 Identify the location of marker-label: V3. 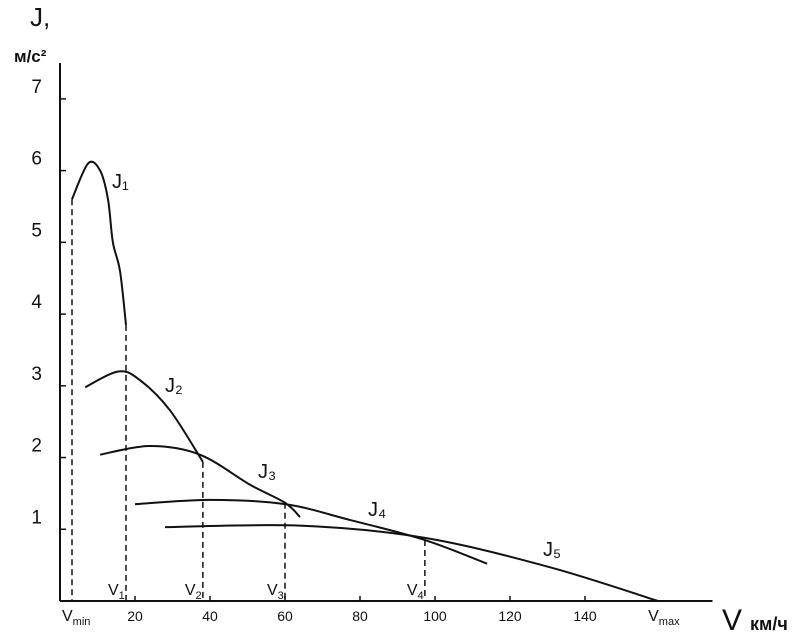
(275, 592).